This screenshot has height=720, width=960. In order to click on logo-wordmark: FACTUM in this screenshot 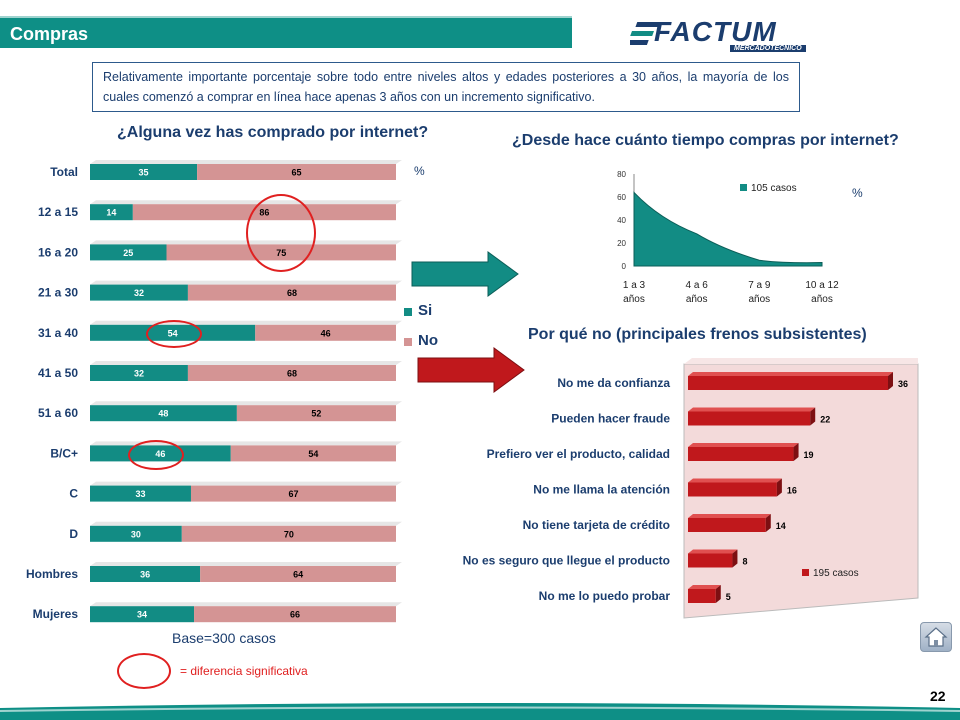, I will do `click(715, 31)`.